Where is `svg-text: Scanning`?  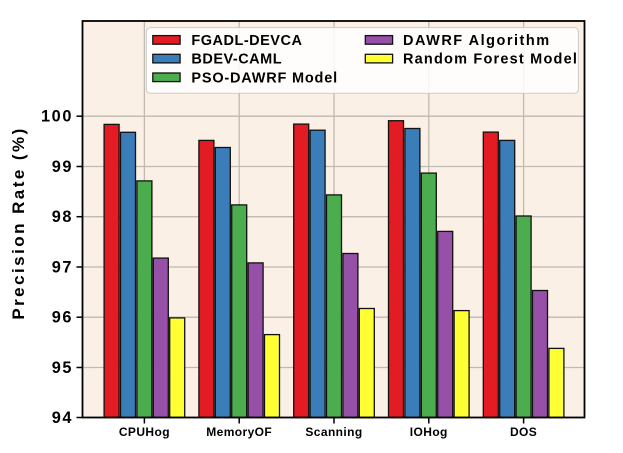
svg-text: Scanning is located at coordinates (333, 432).